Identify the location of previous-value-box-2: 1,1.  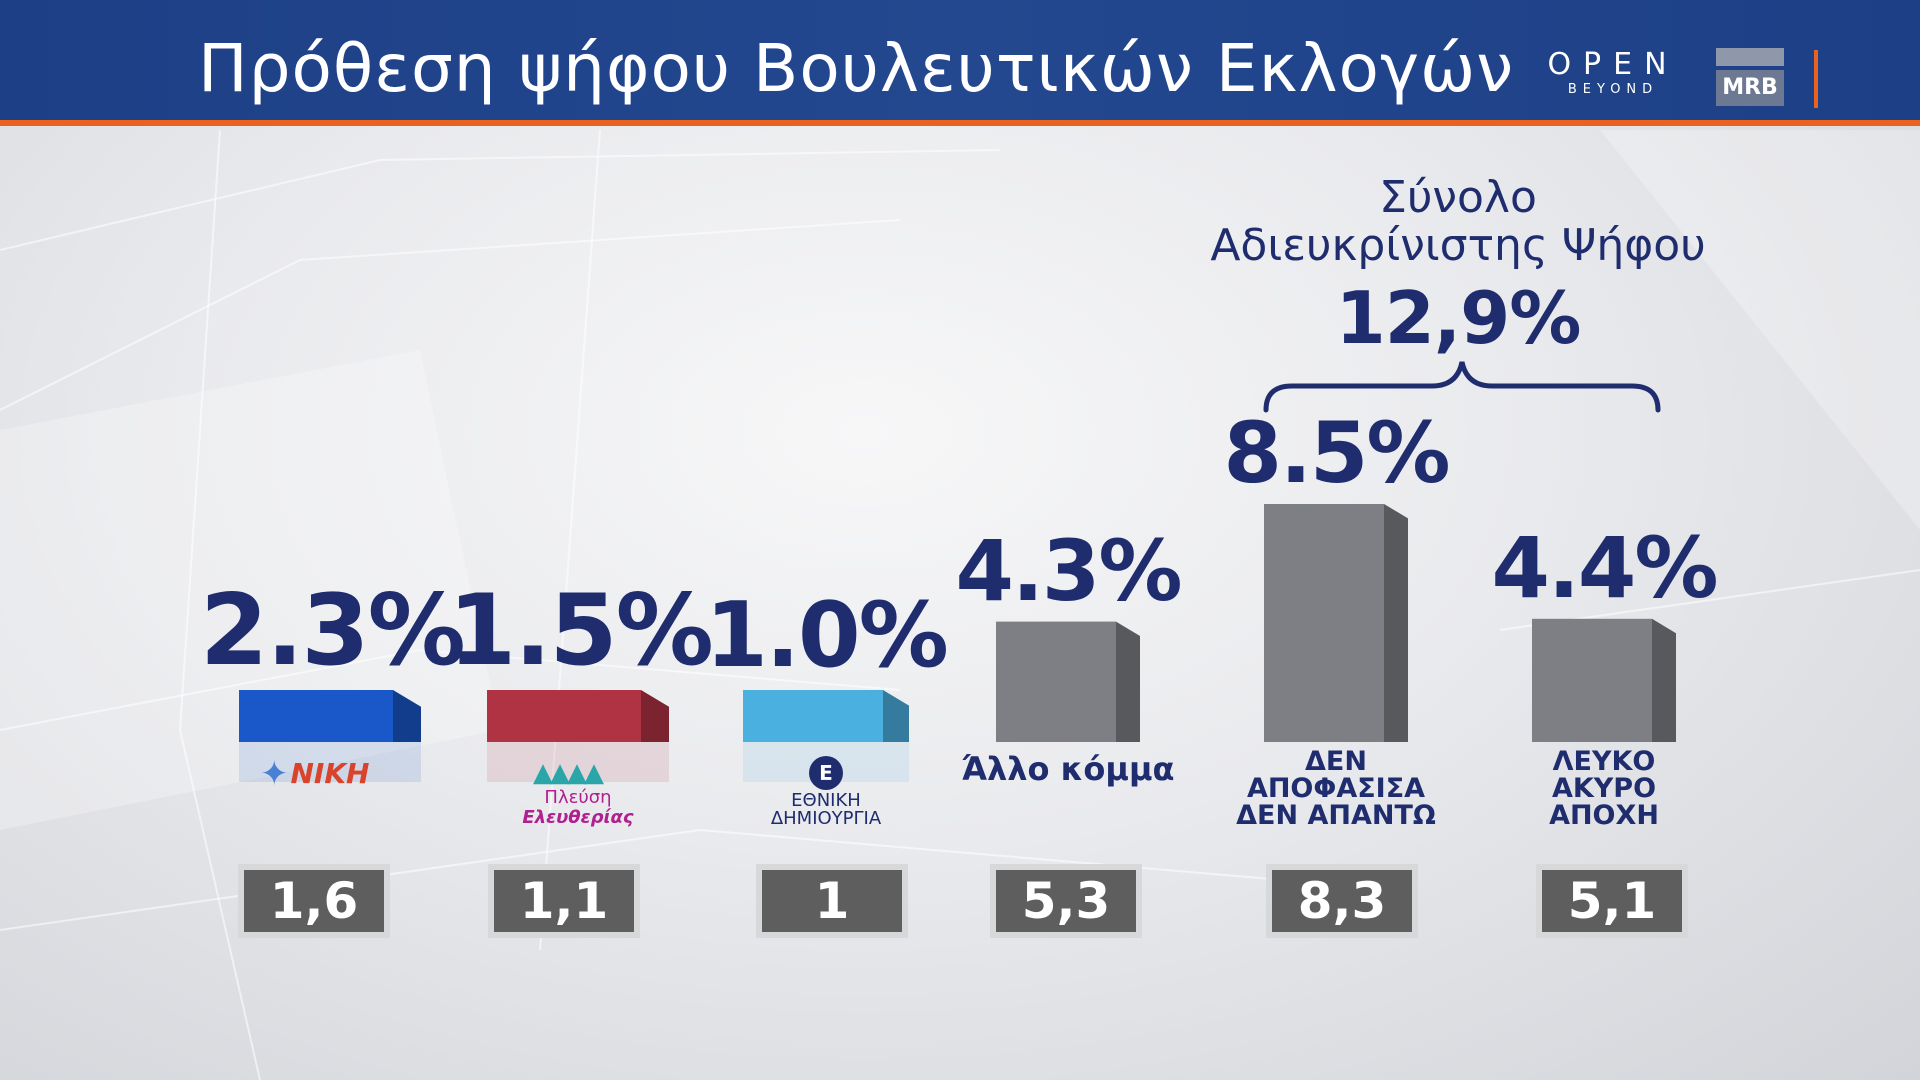
(564, 901).